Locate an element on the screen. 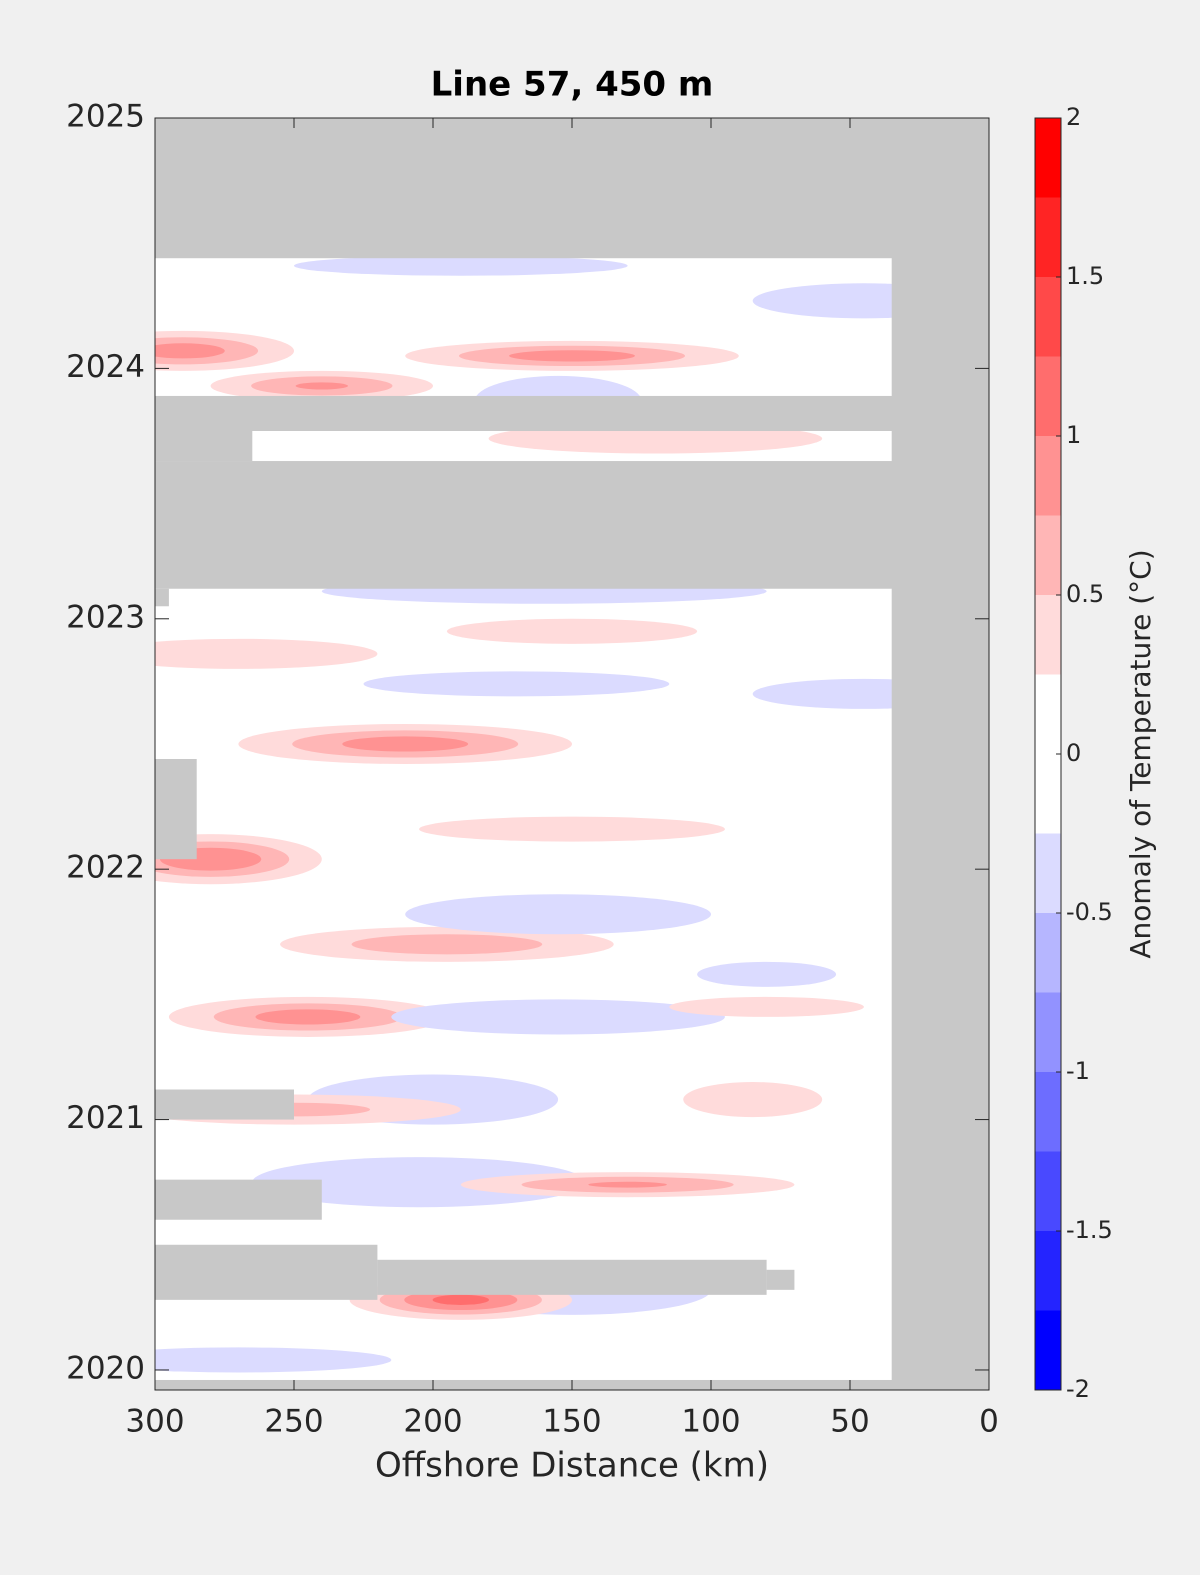 The image size is (1200, 1575). x-tick-label: 300 is located at coordinates (154, 1422).